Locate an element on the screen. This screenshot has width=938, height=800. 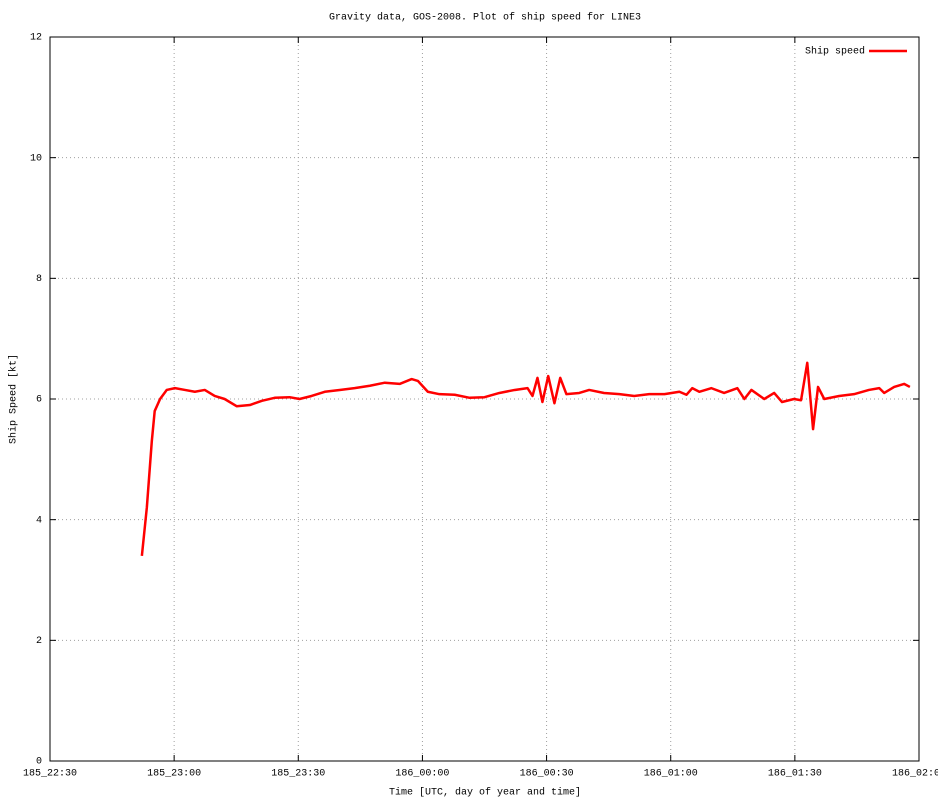
y-tick-label: 6 is located at coordinates (39, 400).